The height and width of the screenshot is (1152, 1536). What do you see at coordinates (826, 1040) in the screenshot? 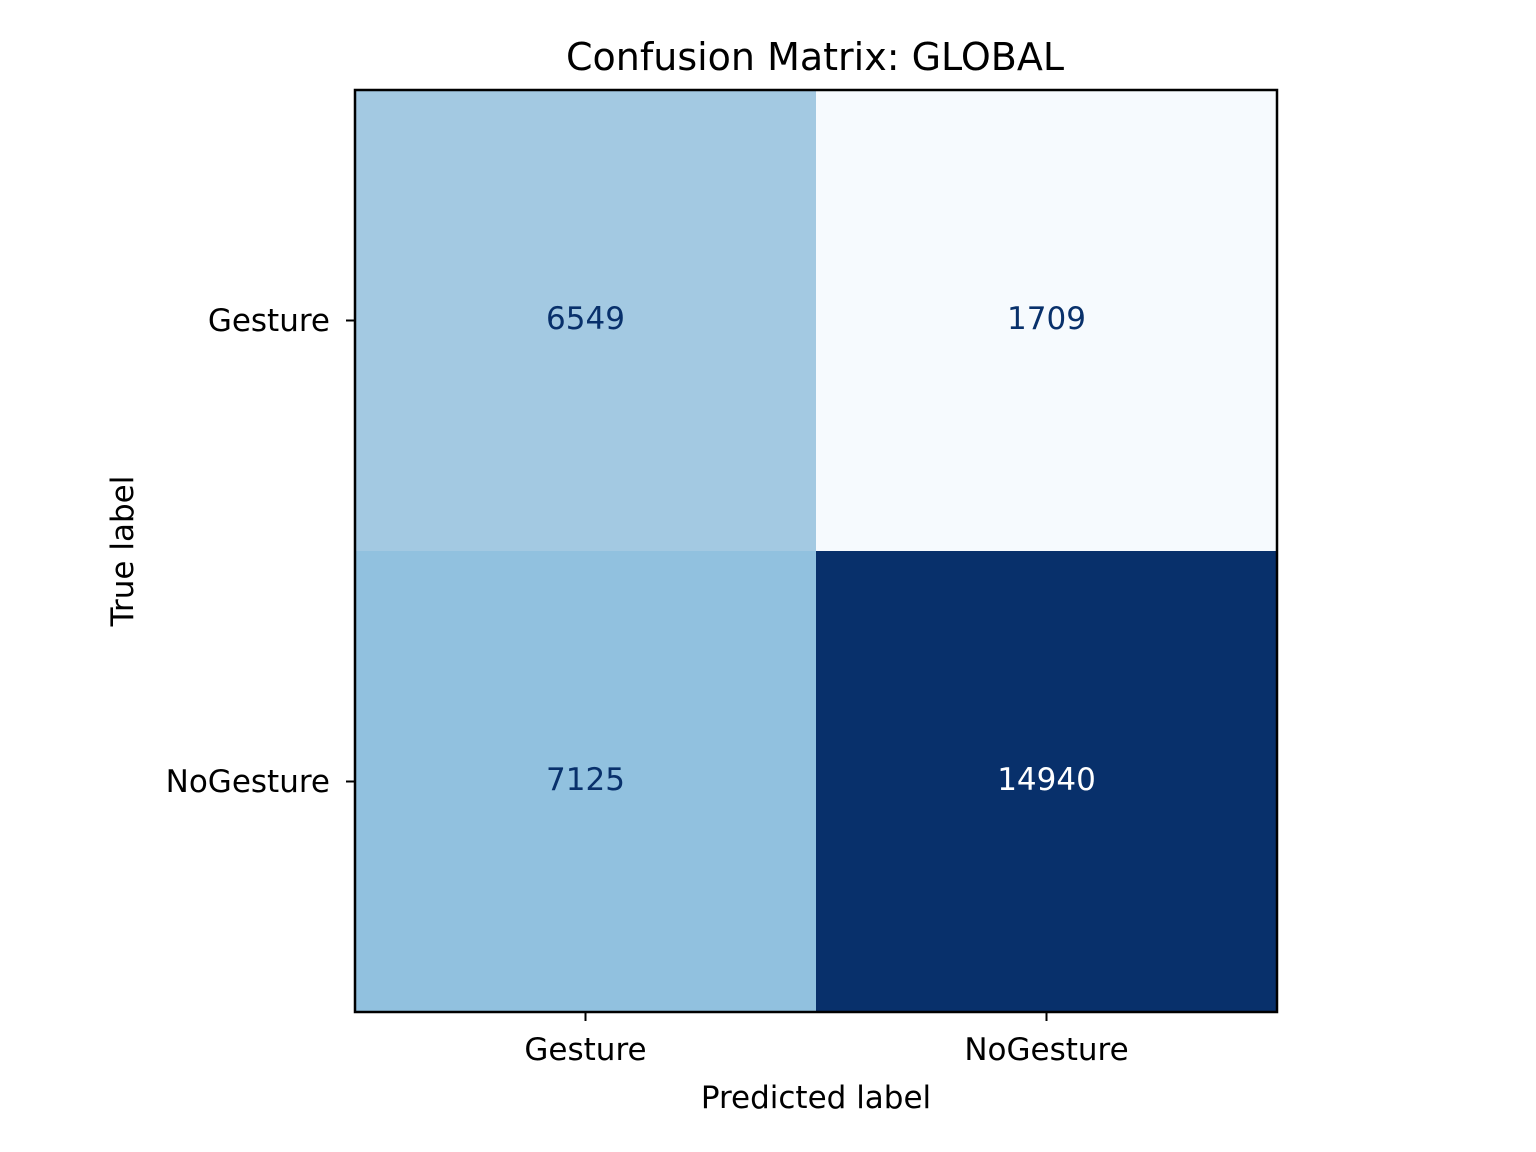
I see `x-axis-ticks: Gesture NoGesture` at bounding box center [826, 1040].